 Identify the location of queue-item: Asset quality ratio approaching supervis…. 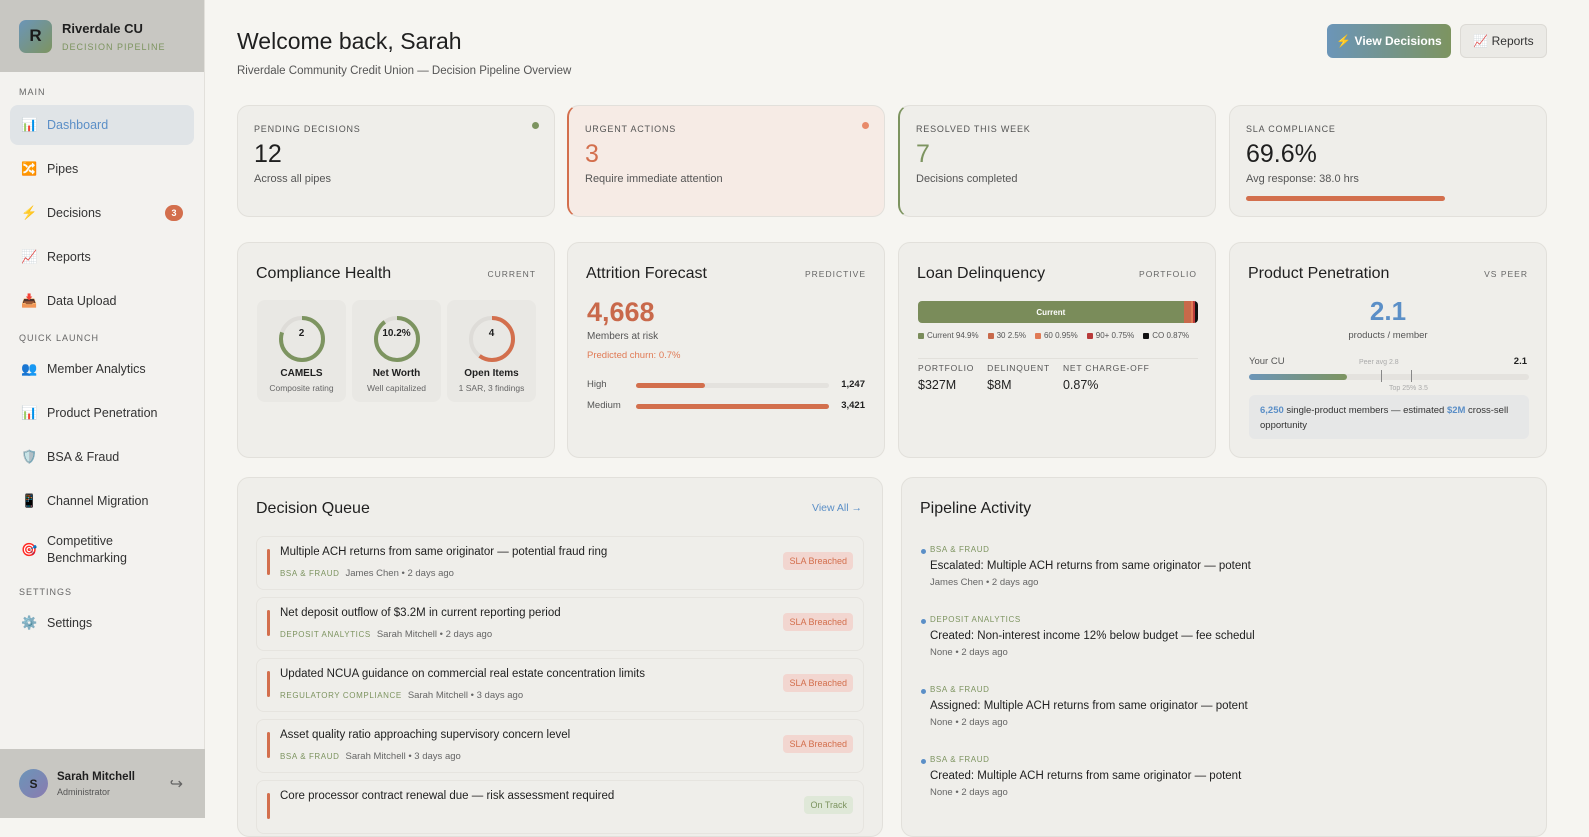
(560, 746).